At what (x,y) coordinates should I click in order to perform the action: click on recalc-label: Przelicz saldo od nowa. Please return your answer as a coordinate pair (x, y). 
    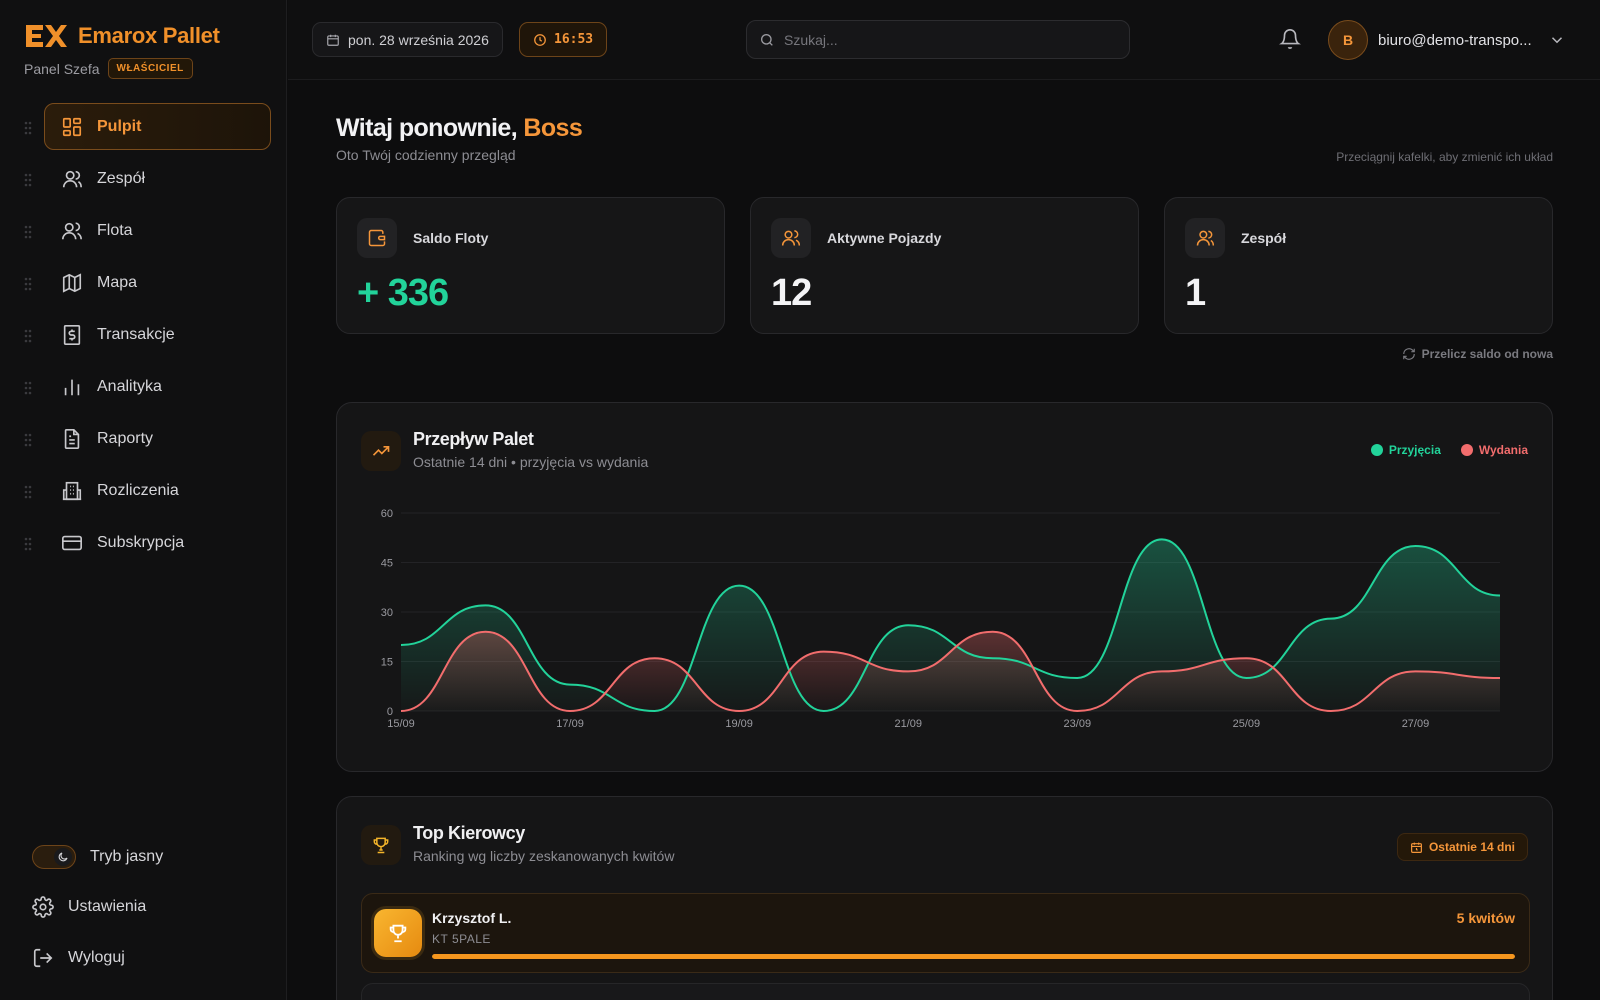
    Looking at the image, I should click on (1487, 354).